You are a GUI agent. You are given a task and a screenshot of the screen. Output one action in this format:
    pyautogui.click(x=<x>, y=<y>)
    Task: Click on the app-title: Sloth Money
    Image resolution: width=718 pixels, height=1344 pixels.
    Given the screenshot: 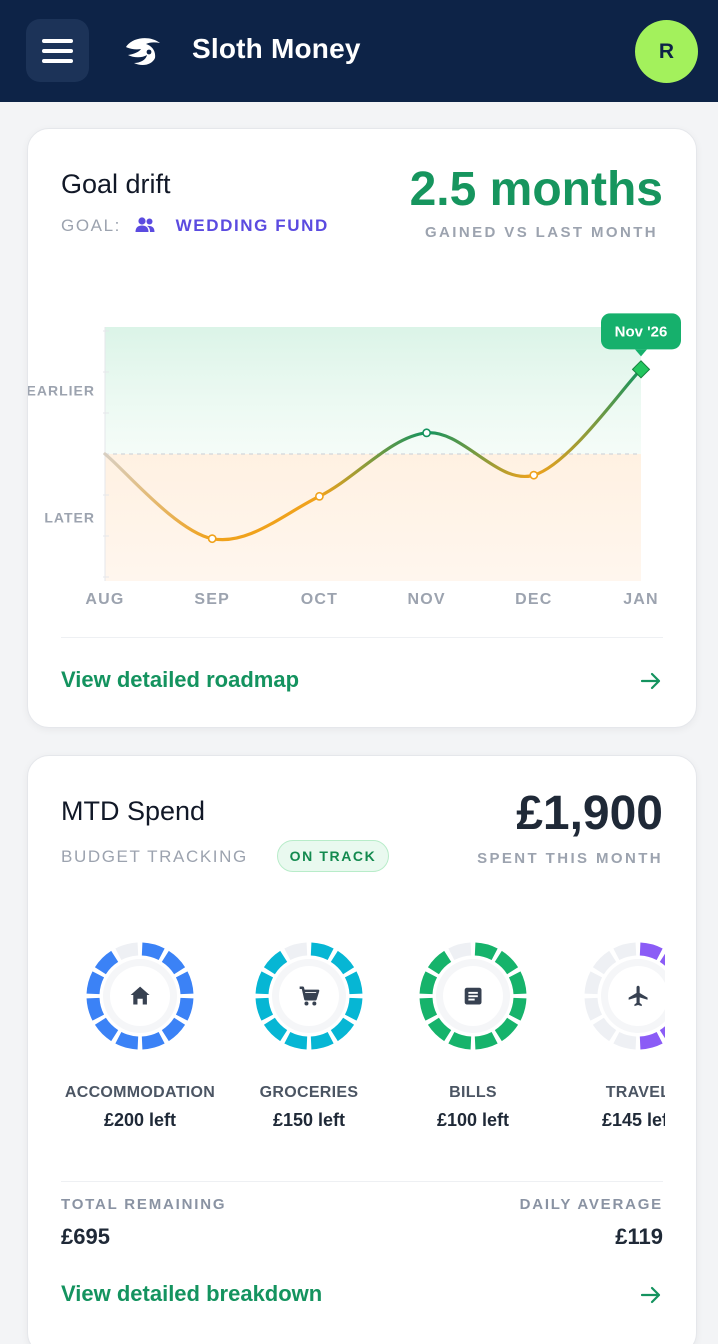 What is the action you would take?
    pyautogui.click(x=276, y=48)
    